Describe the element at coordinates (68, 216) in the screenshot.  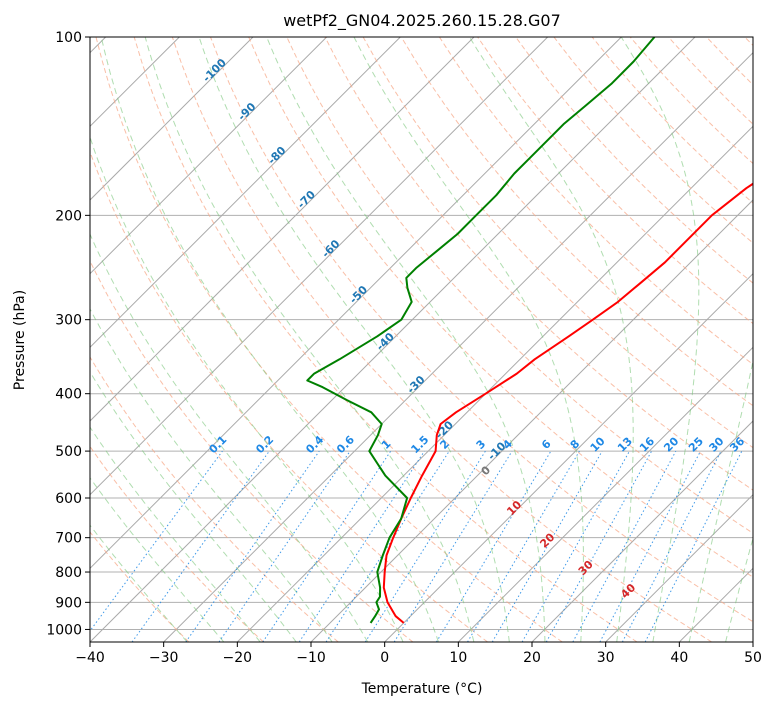
I see `y-tick-label: 200` at that location.